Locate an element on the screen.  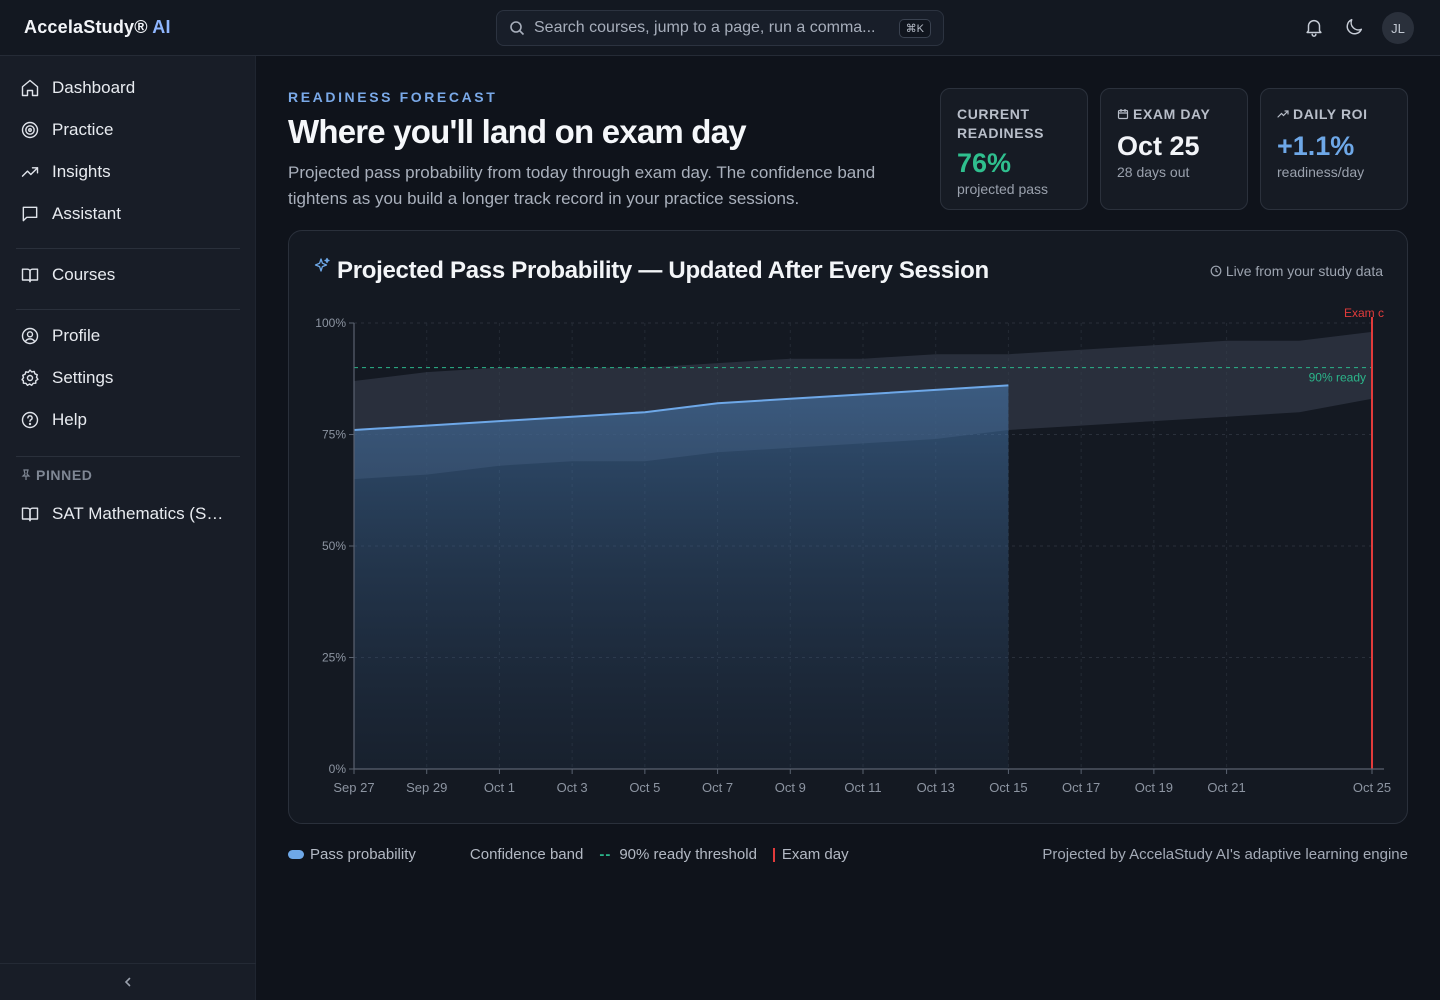
x-tick-label: Sep 27 is located at coordinates (353, 787).